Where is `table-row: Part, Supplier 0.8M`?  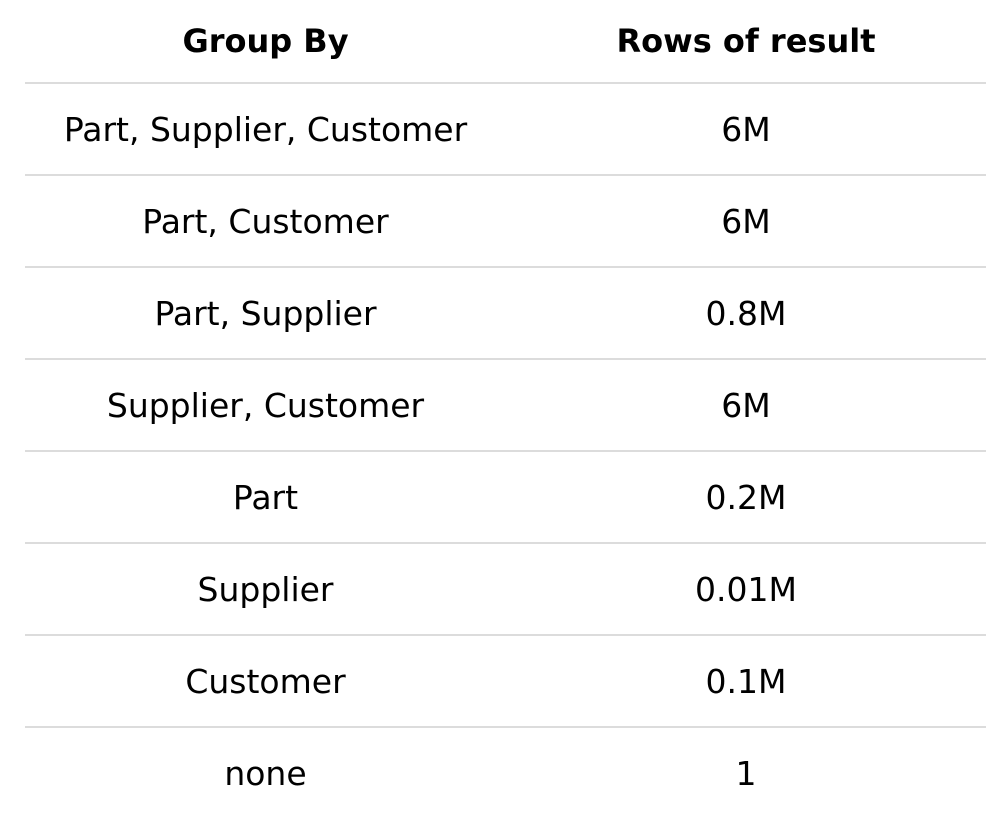 table-row: Part, Supplier 0.8M is located at coordinates (505, 313).